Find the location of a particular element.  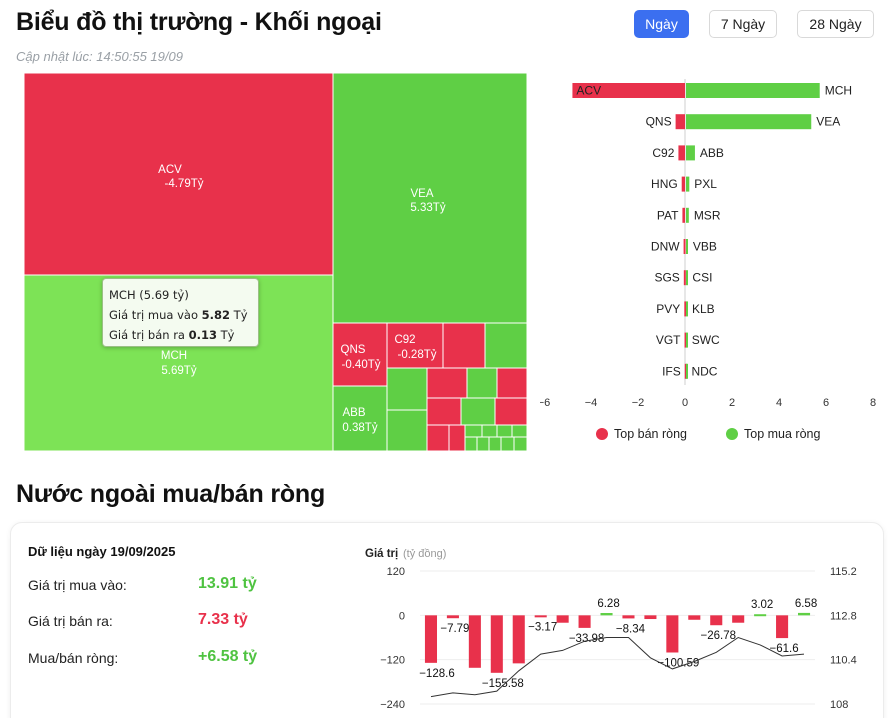

treemap-label-acv: ACV is located at coordinates (170, 170).